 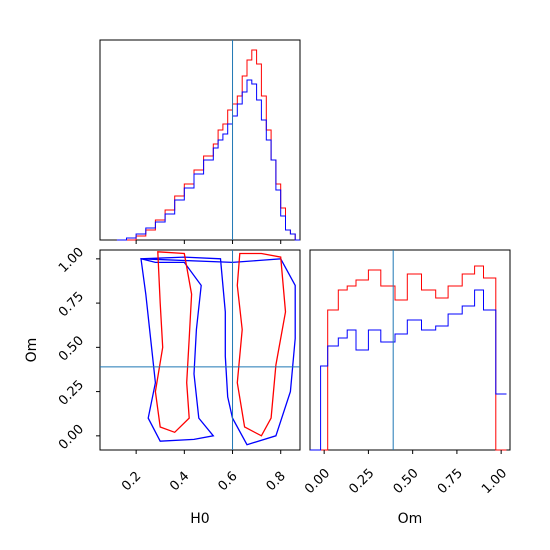 What do you see at coordinates (406, 481) in the screenshot?
I see `om-xtick-label-2: 0.50` at bounding box center [406, 481].